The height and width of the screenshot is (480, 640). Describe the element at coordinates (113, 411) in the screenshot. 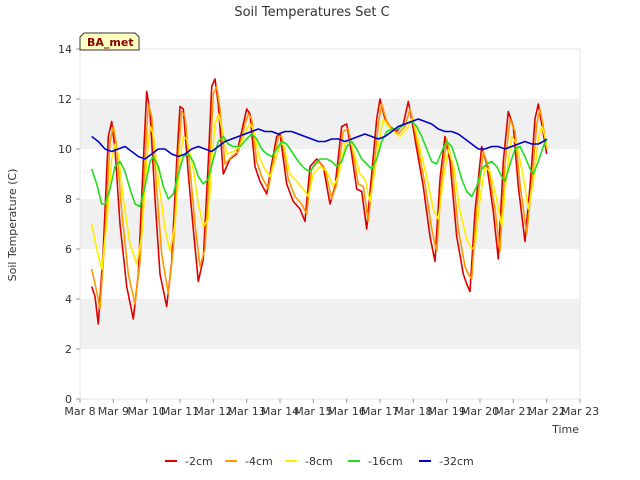

I see `x-tick-label: Mar 9` at that location.